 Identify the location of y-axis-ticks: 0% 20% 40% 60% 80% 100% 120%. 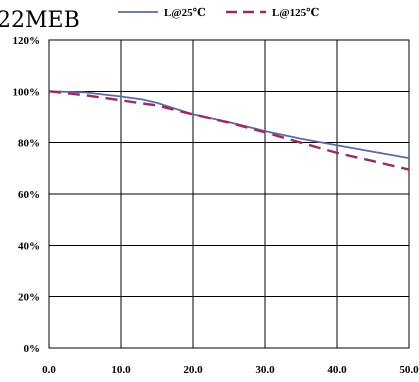
(27, 195).